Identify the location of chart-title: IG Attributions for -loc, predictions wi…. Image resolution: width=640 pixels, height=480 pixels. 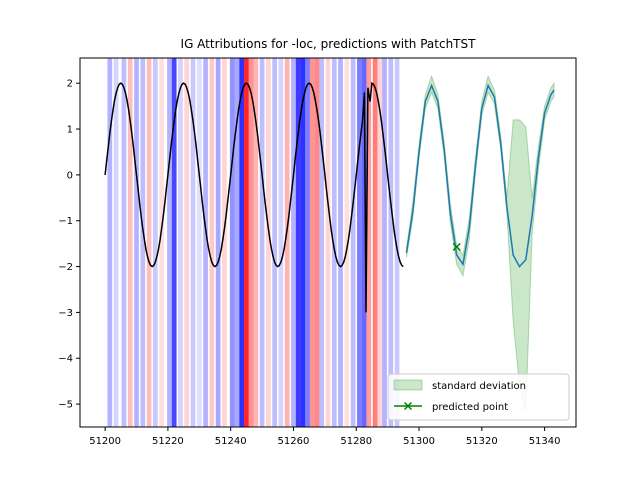
(329, 44).